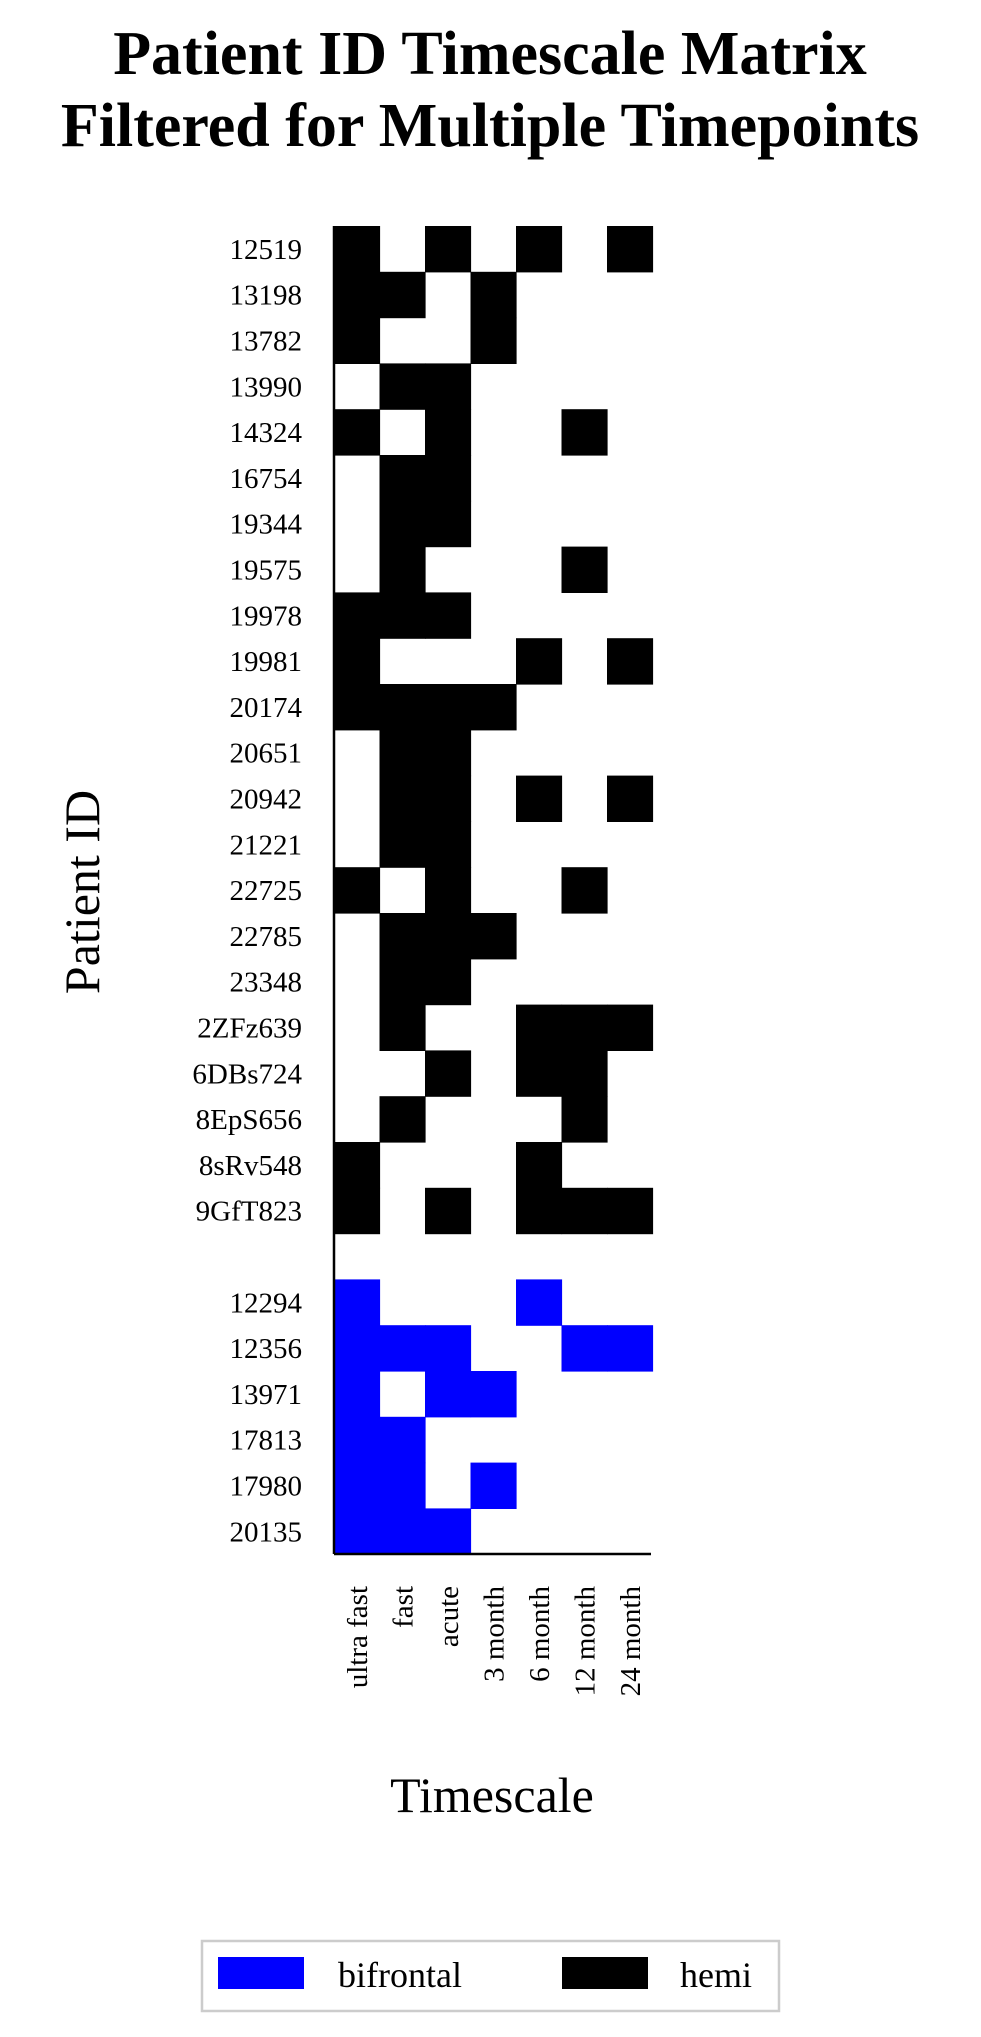 This screenshot has height=2037, width=981. What do you see at coordinates (448, 1073) in the screenshot?
I see `cell-hemi-6DBs724-acute` at bounding box center [448, 1073].